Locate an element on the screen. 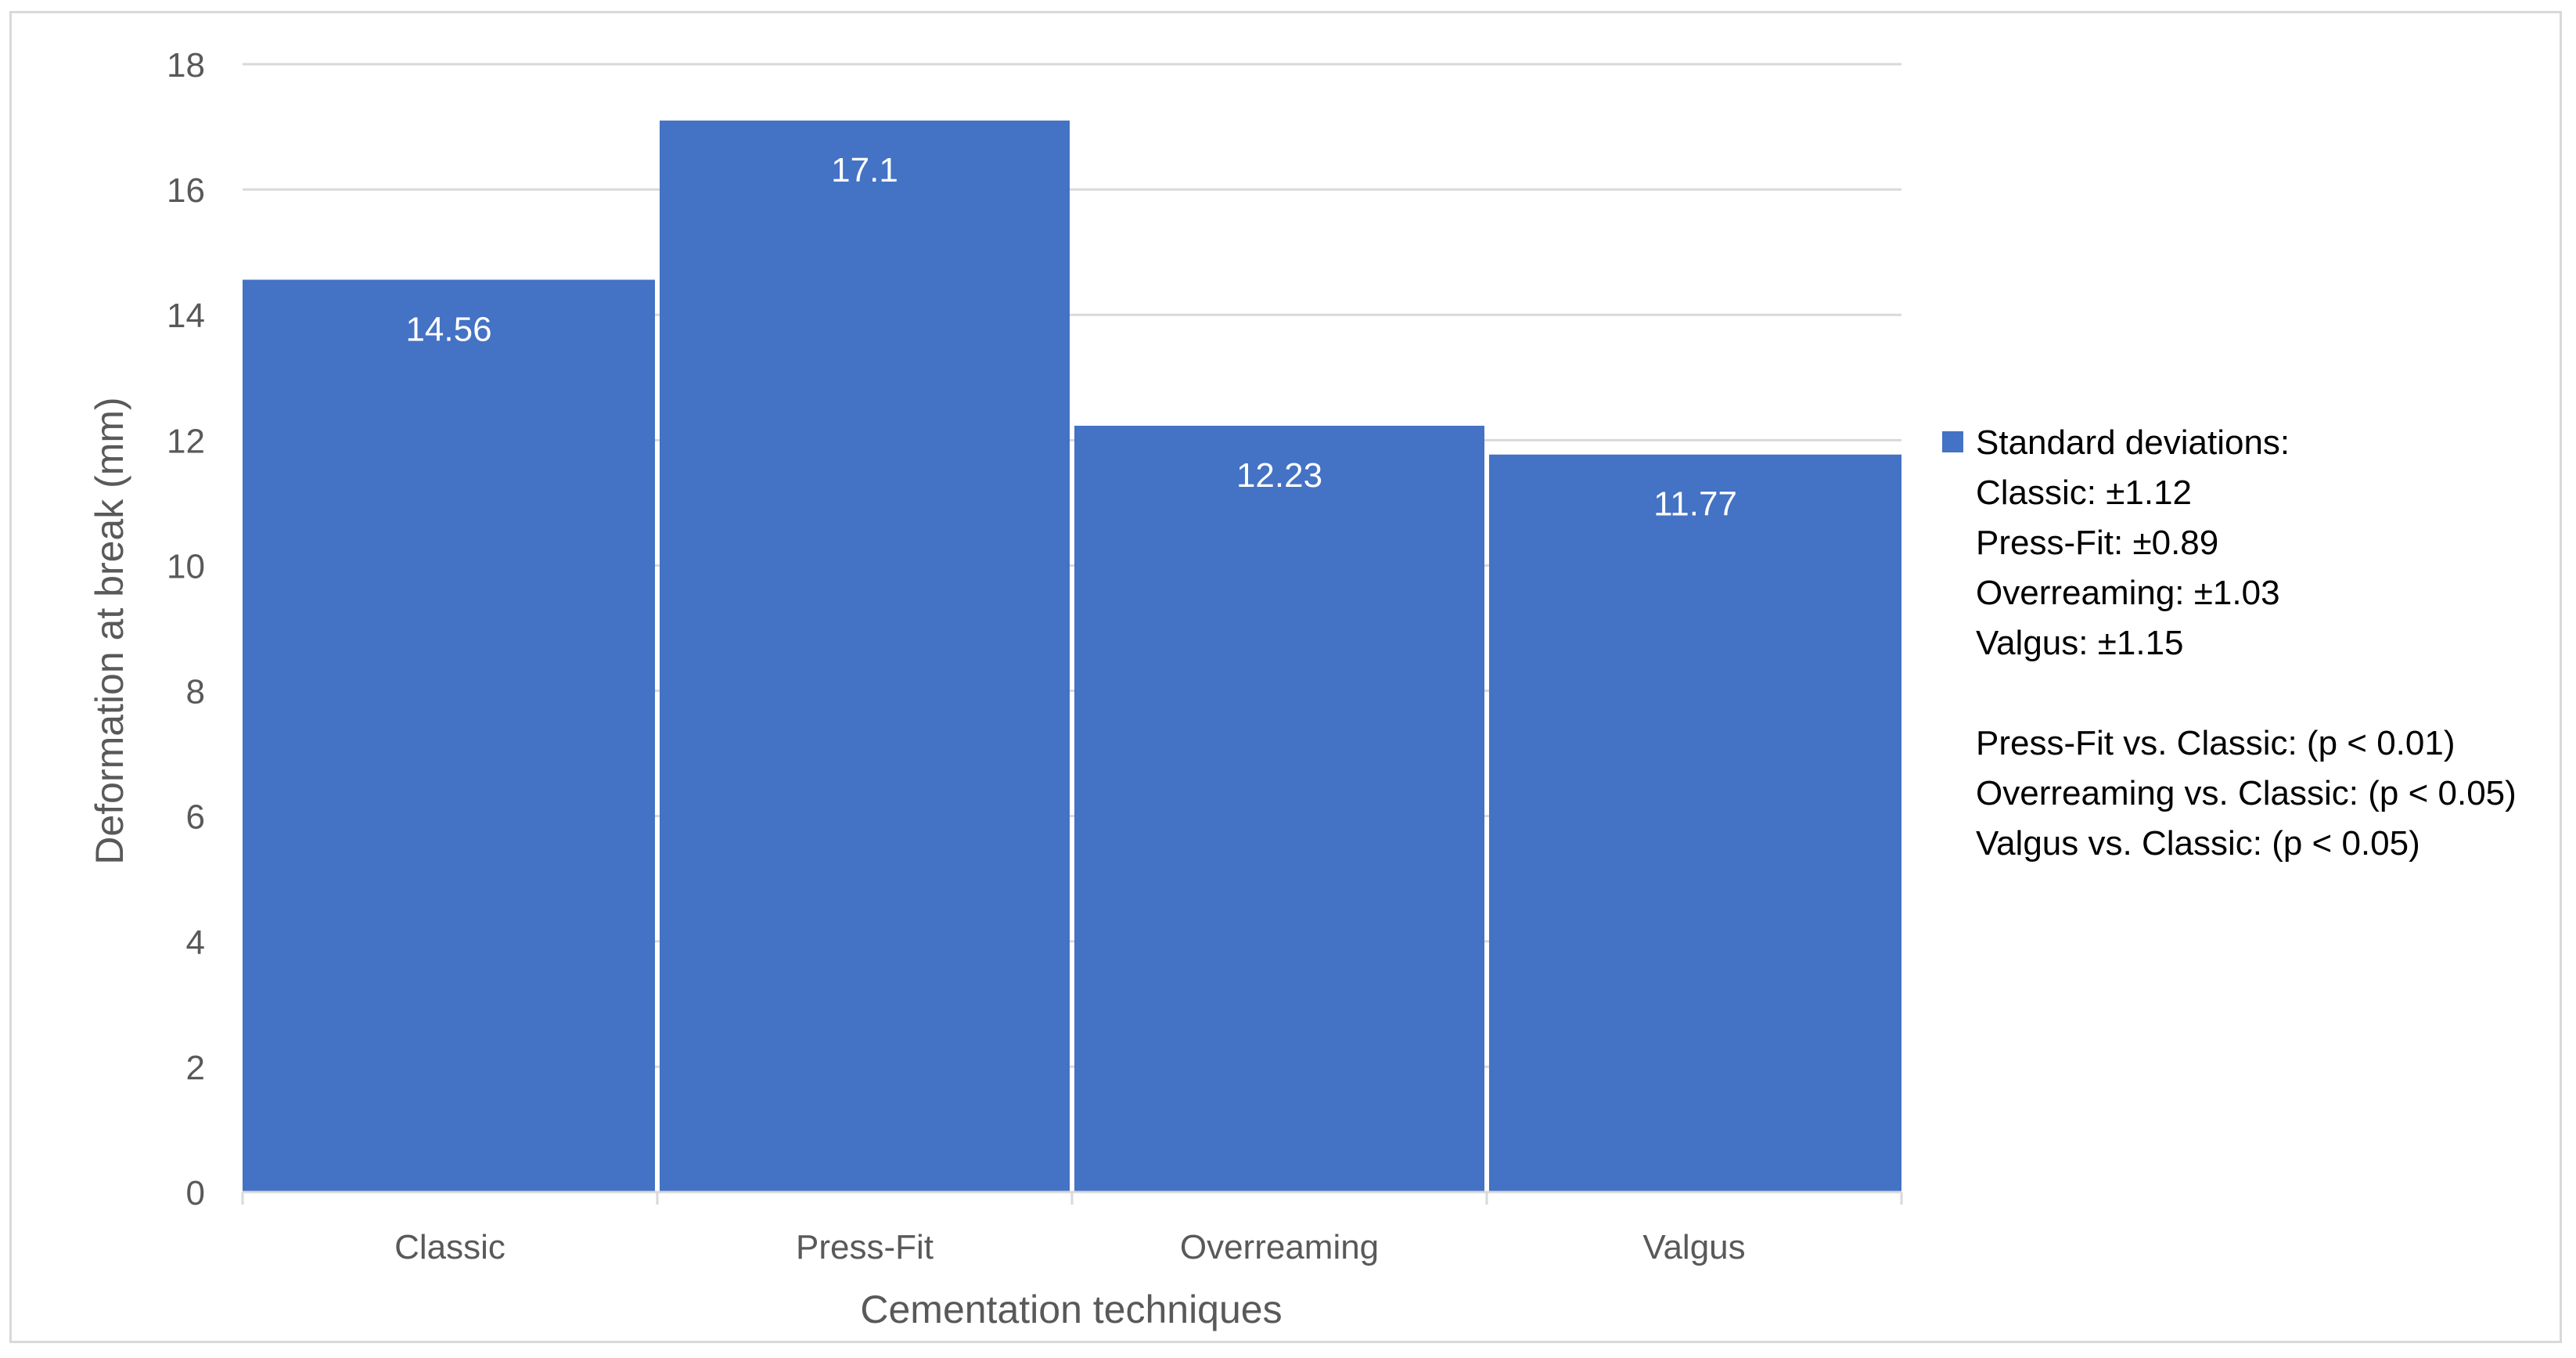  data-label: 14.56 is located at coordinates (448, 329).